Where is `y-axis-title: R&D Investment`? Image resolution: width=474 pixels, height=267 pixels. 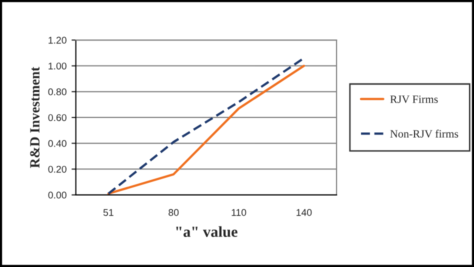
y-axis-title: R&D Investment is located at coordinates (35, 117).